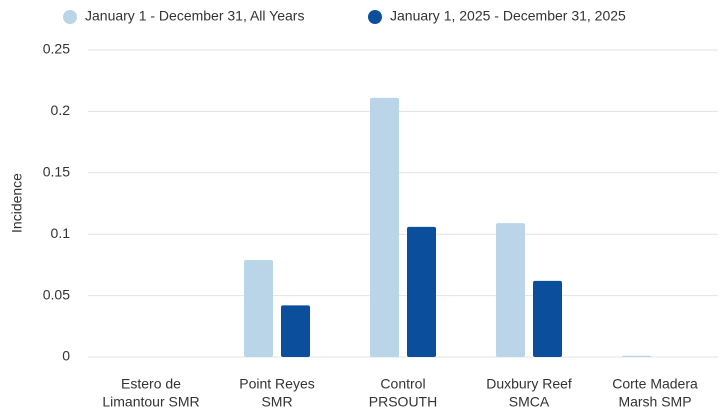  I want to click on y-tick-label: 0.05, so click(56, 294).